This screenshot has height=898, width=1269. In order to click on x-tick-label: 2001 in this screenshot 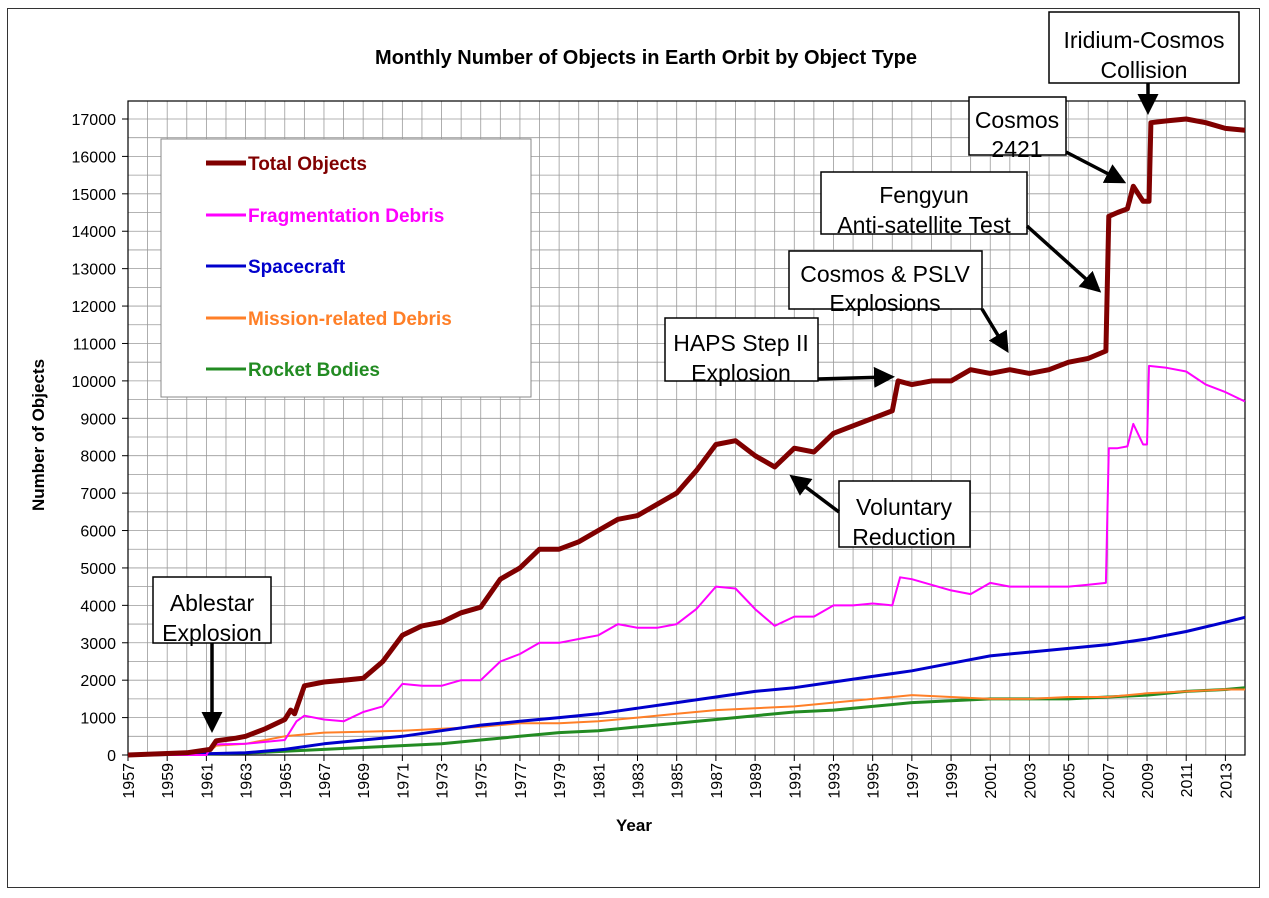, I will do `click(991, 781)`.